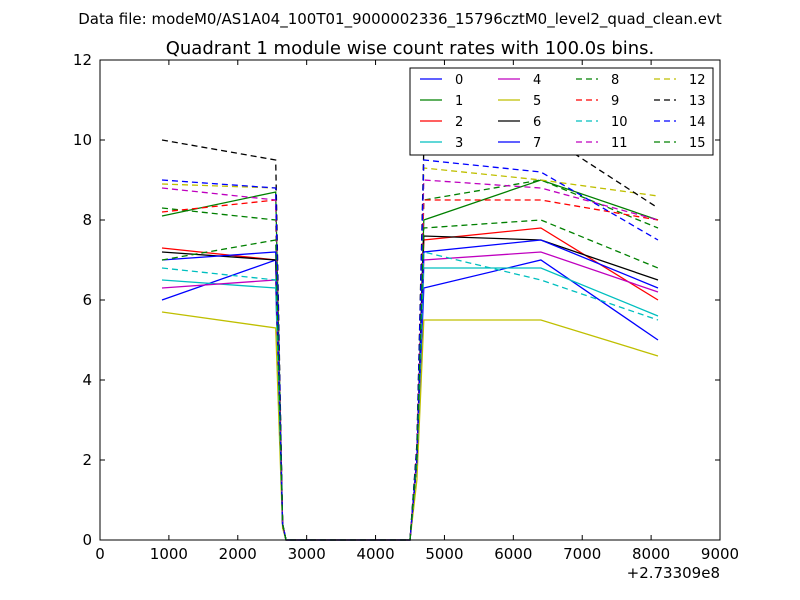 The image size is (800, 600). Describe the element at coordinates (87, 380) in the screenshot. I see `y-tick-label: 4` at that location.